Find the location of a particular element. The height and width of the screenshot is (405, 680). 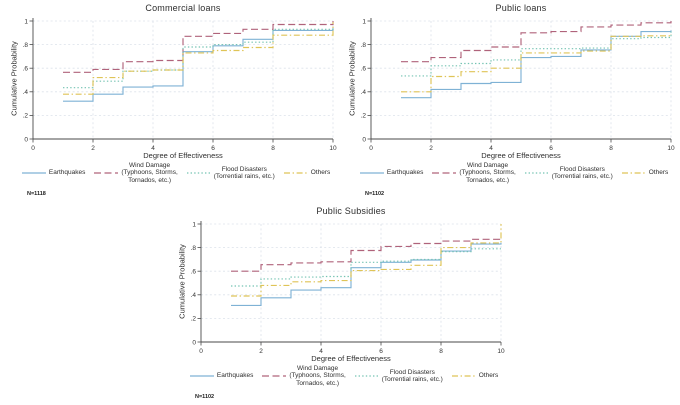

chart-title: Public Subsidies is located at coordinates (351, 211).